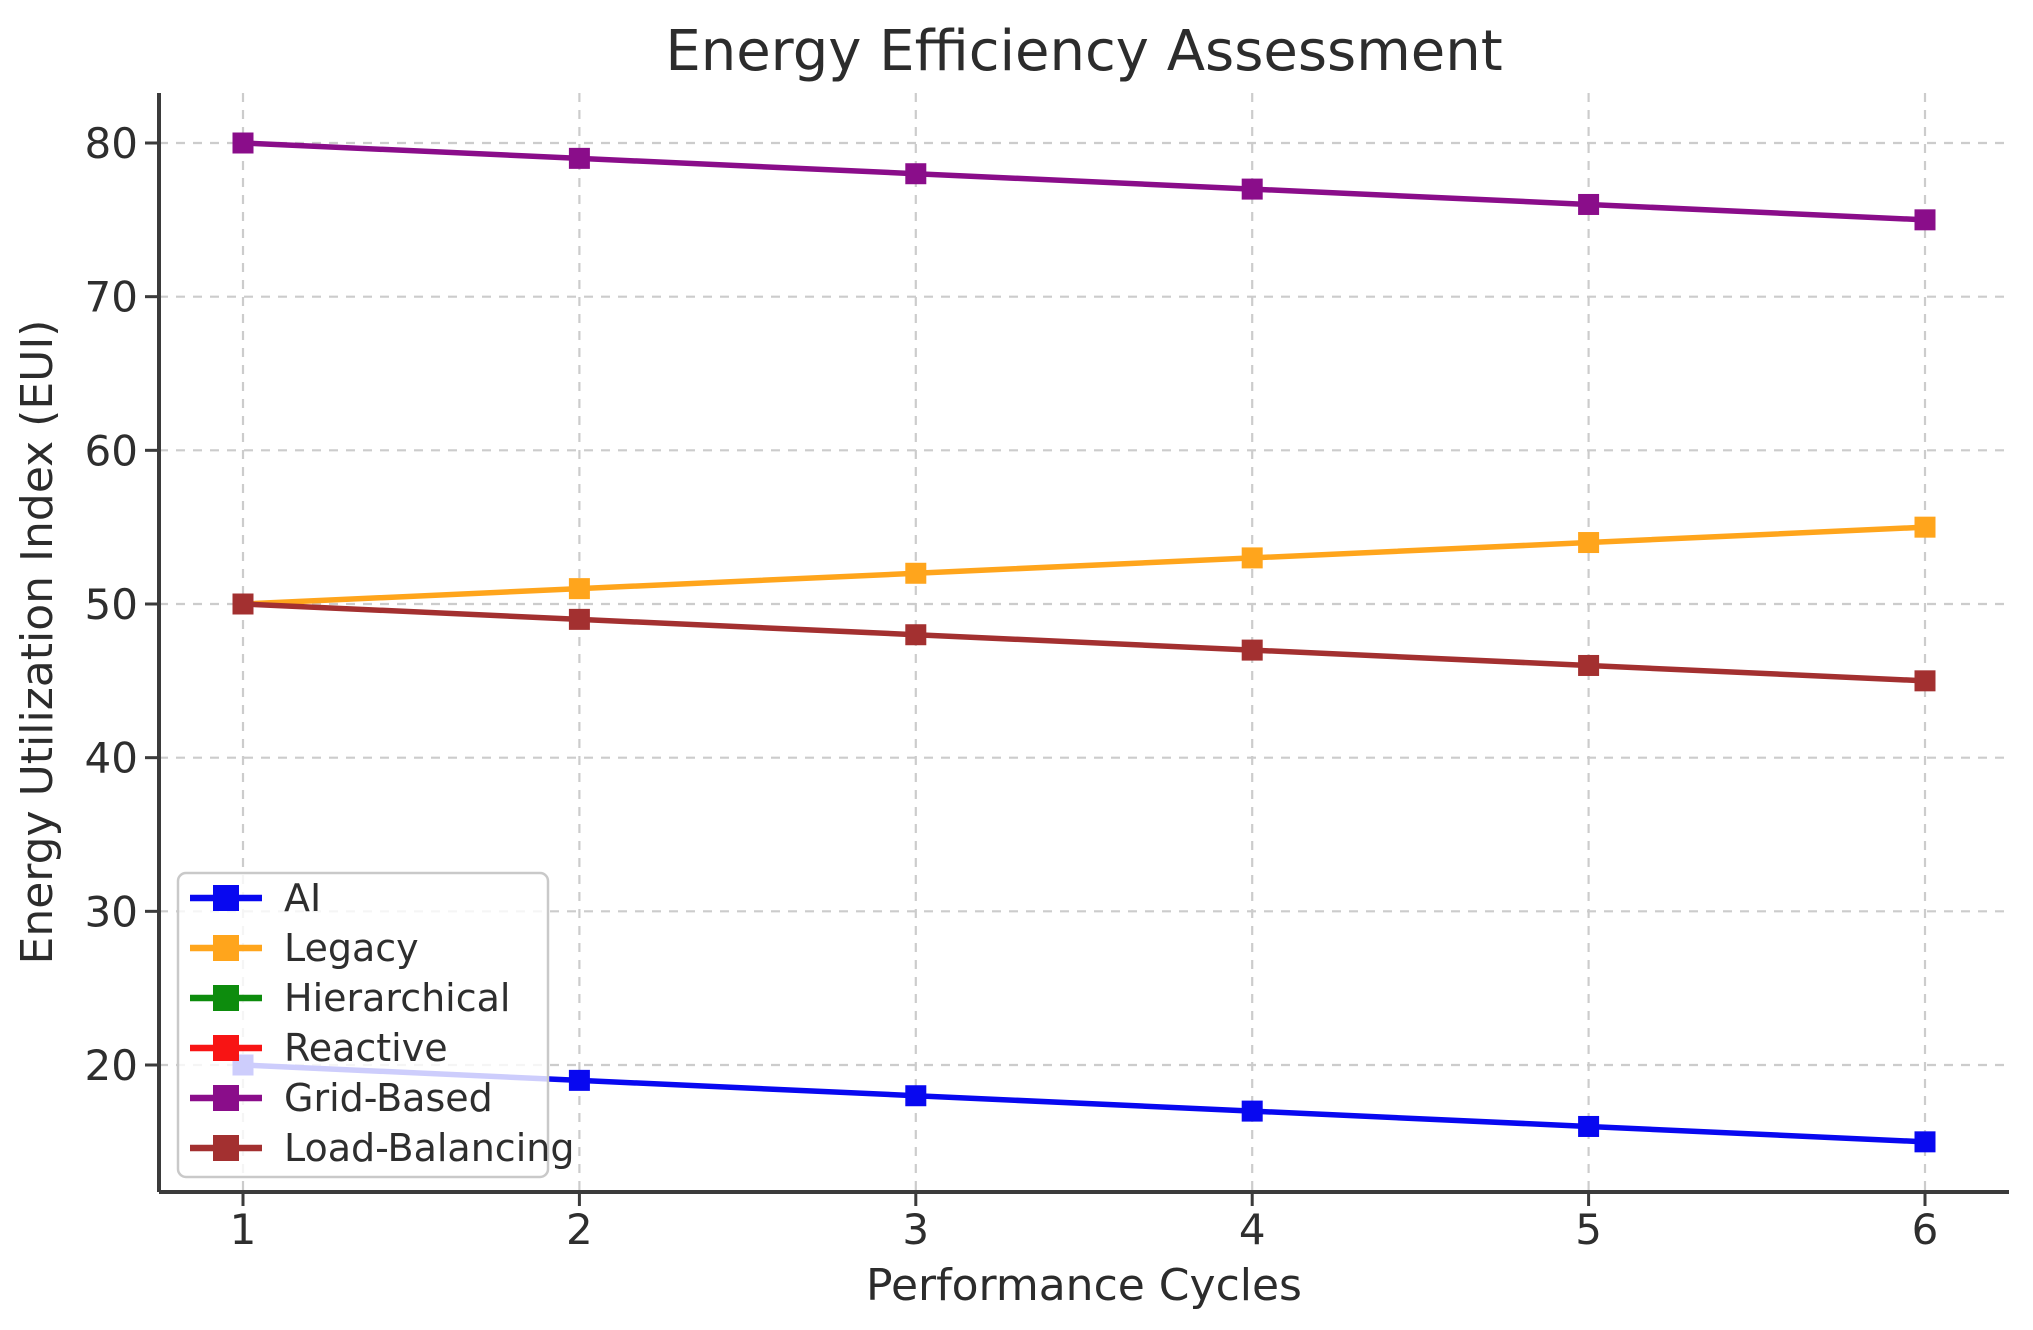 The width and height of the screenshot is (2033, 1330). I want to click on legend-sample-marker-load-balancing, so click(226, 1148).